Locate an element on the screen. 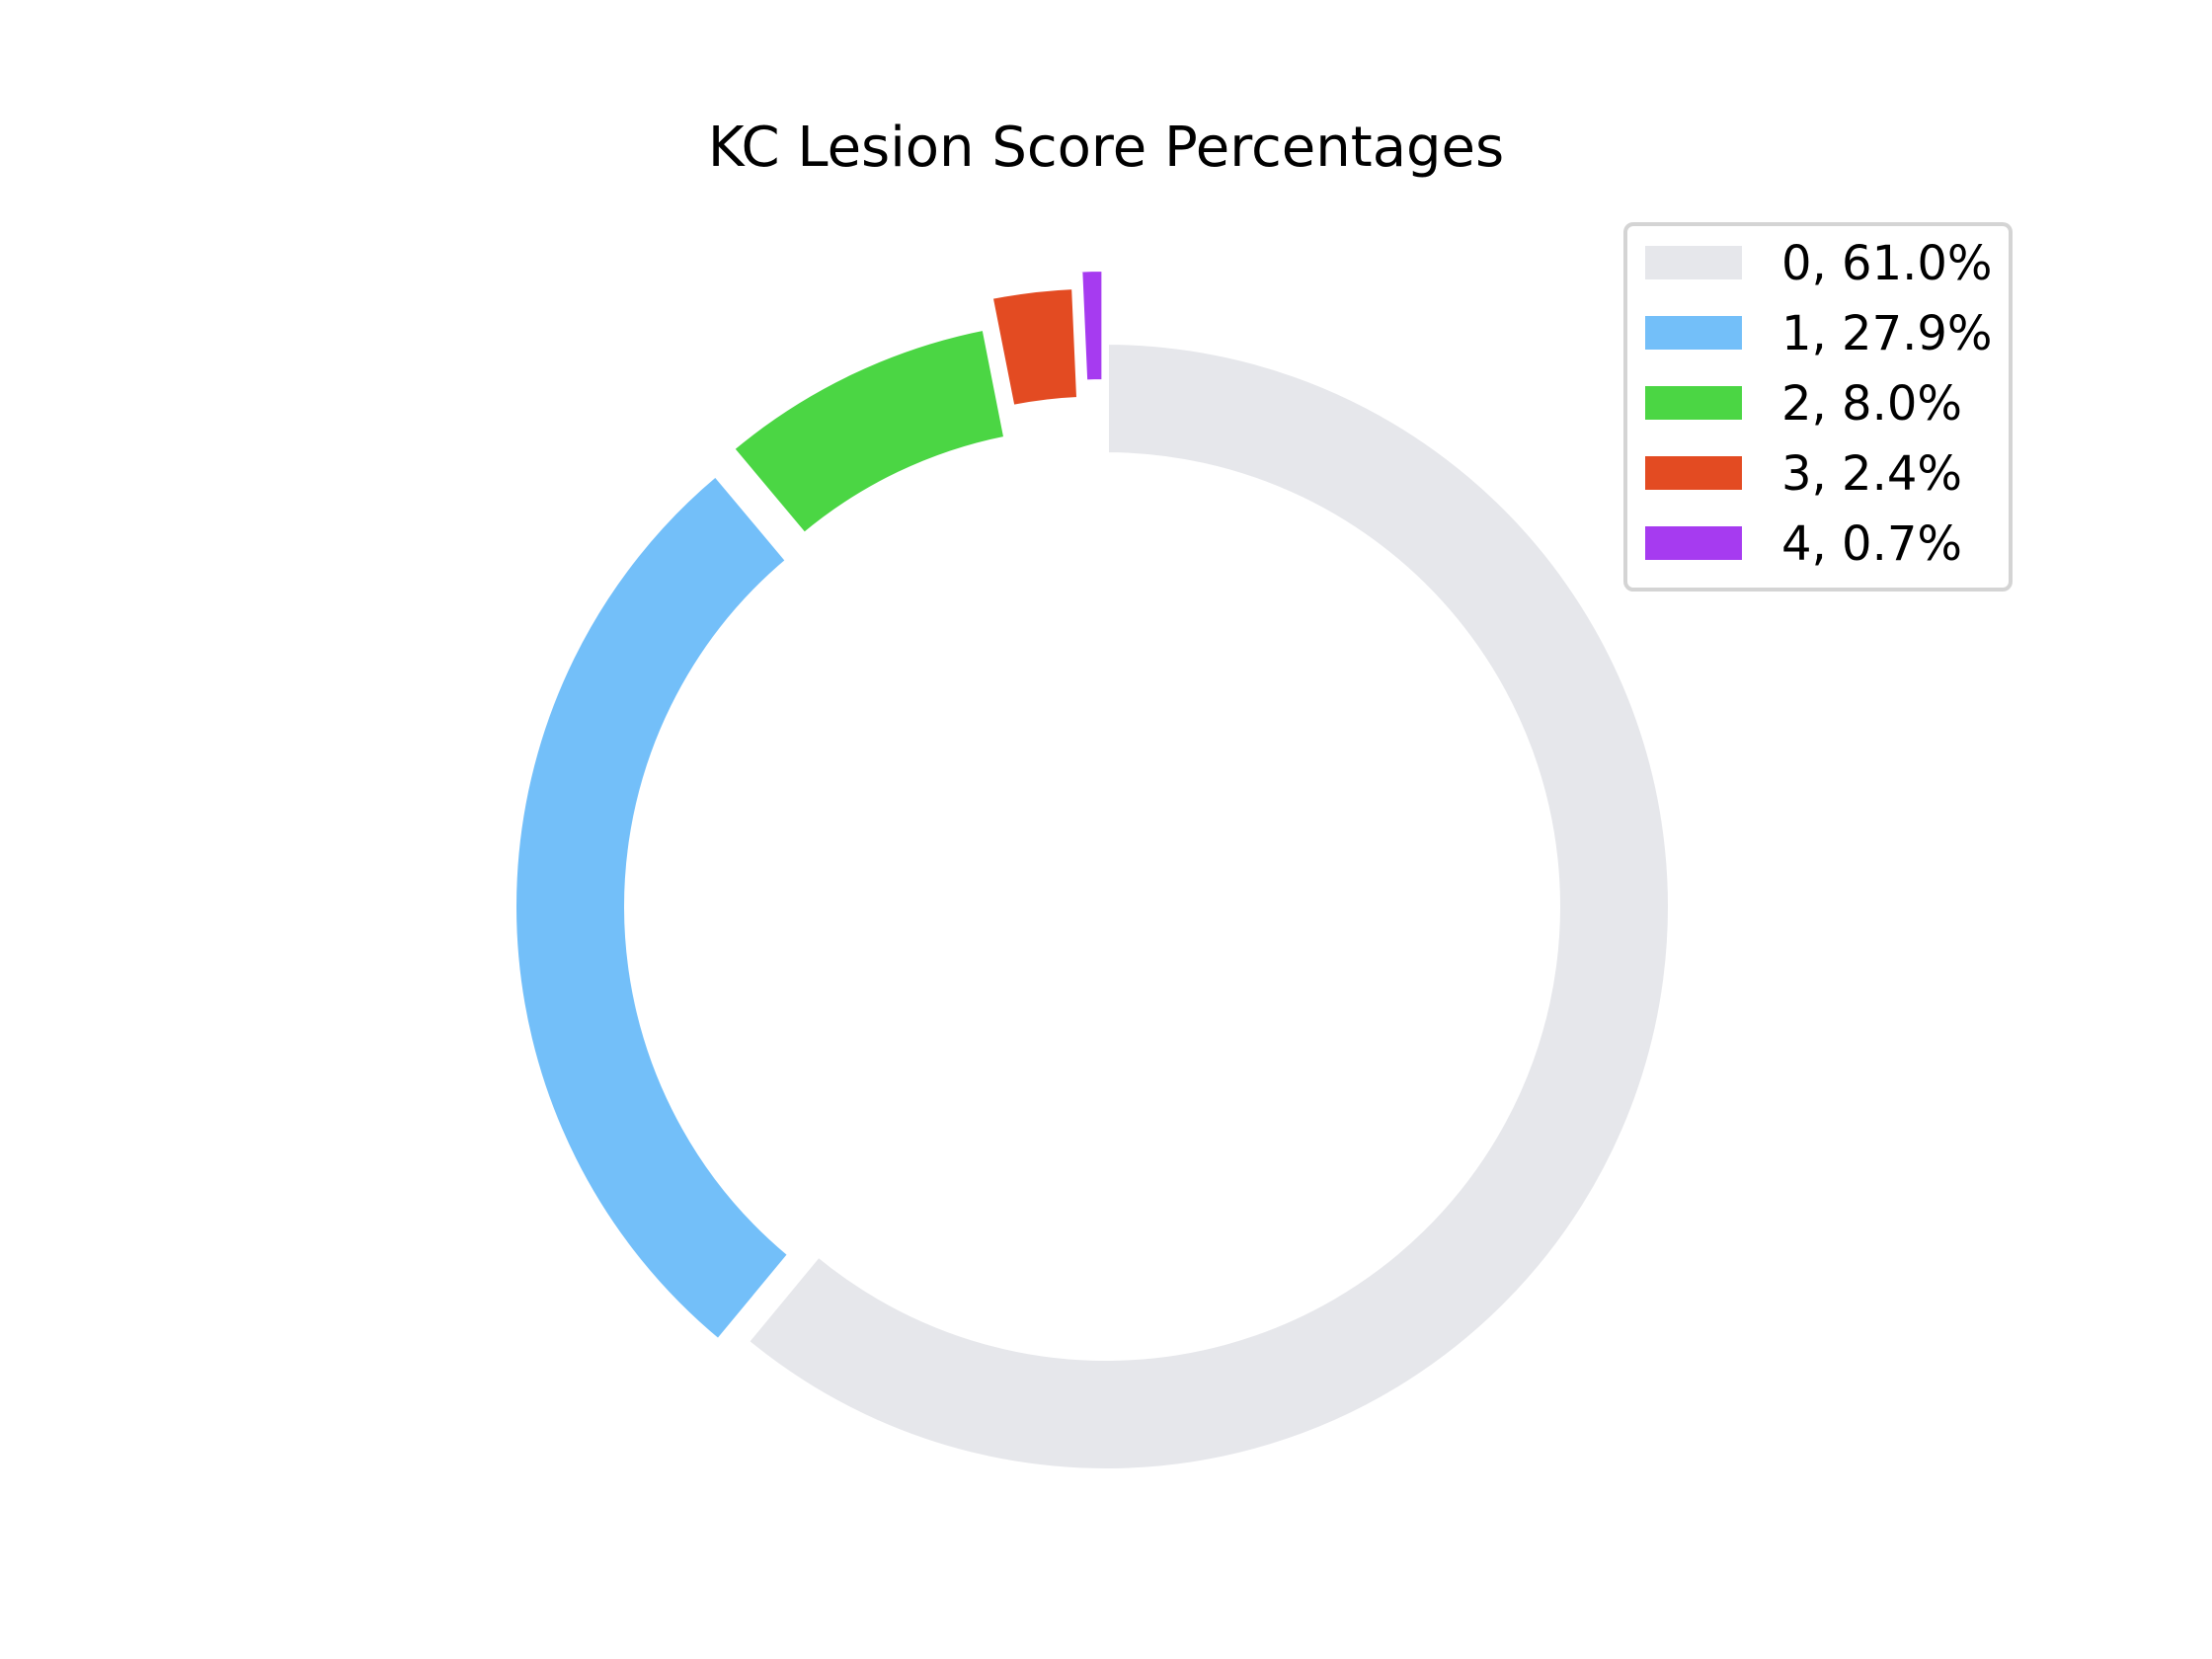  legend-label-4: 4, 0.7% is located at coordinates (1872, 544).